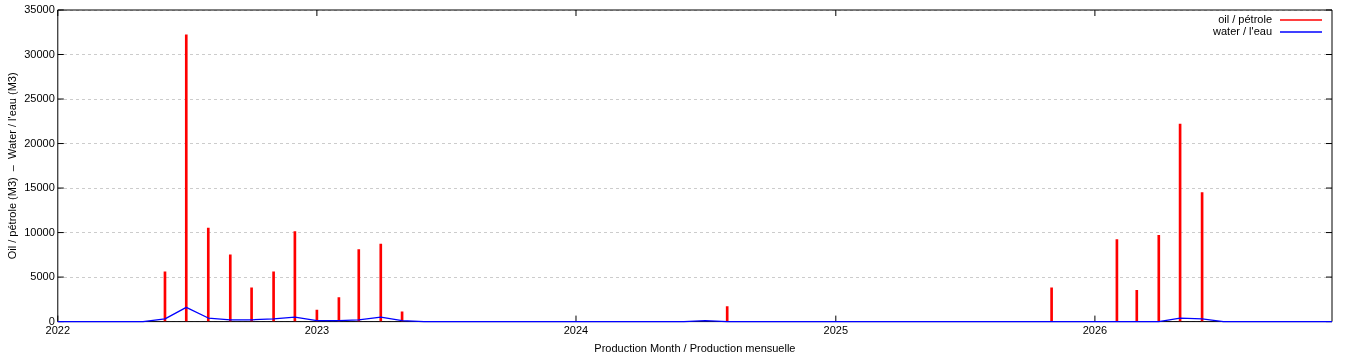 The width and height of the screenshot is (1360, 360). I want to click on legend-label: water / l'eau, so click(1242, 31).